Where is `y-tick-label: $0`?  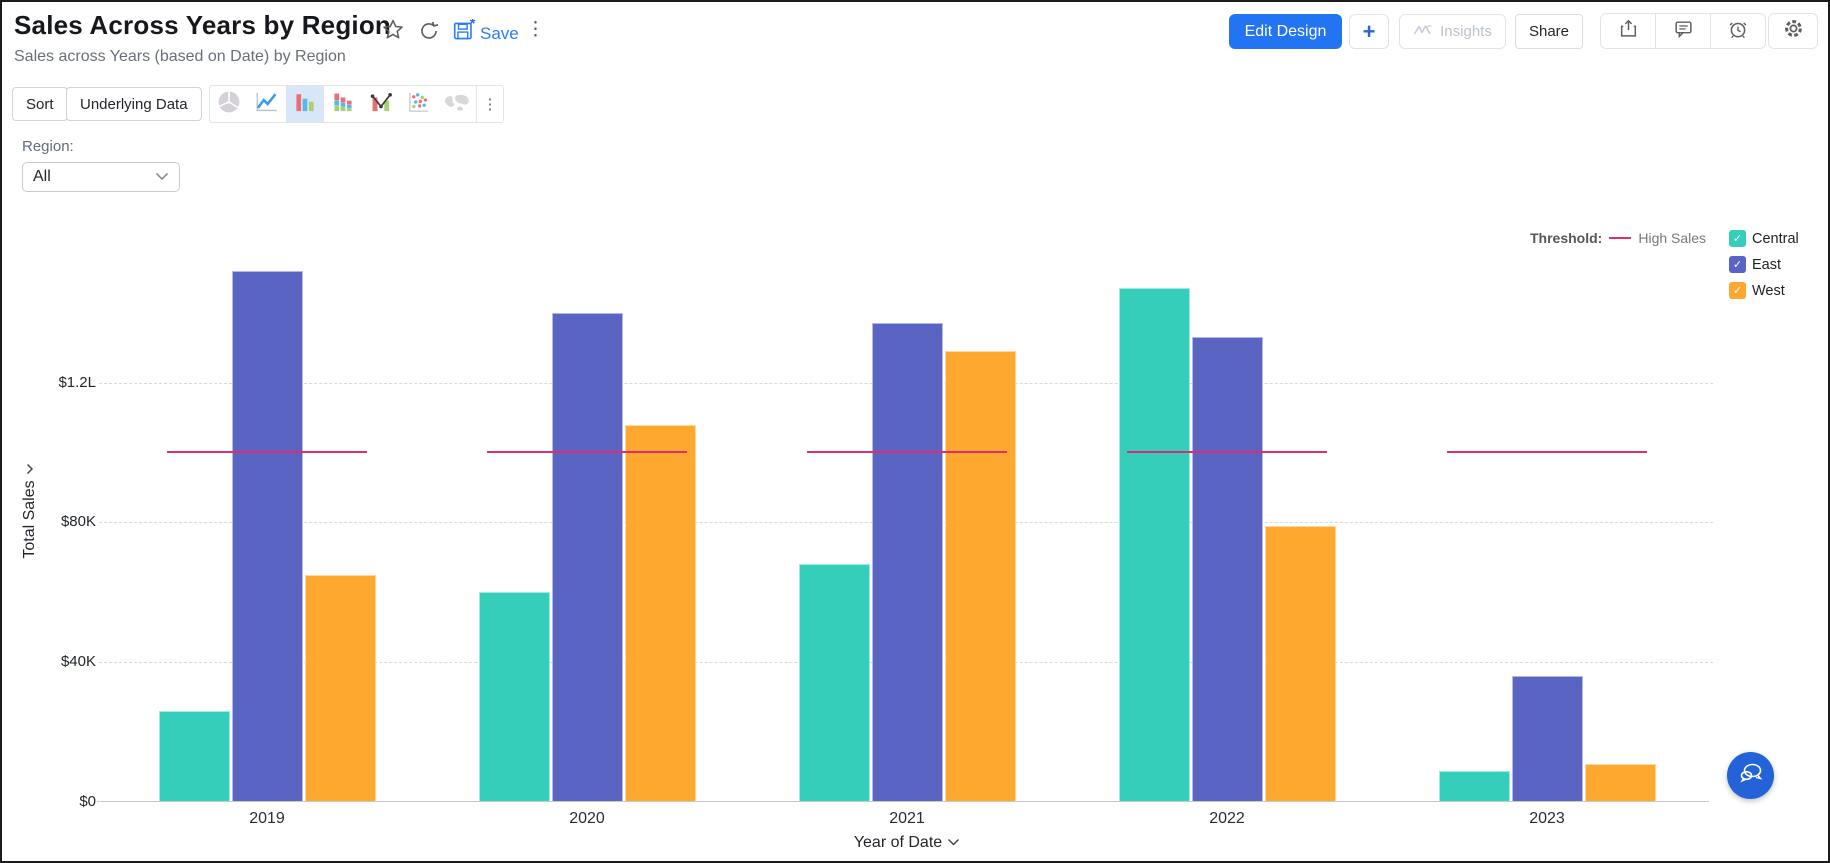 y-tick-label: $0 is located at coordinates (87, 801).